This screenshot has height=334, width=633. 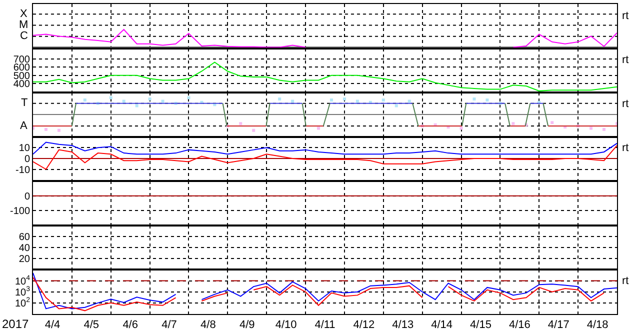 What do you see at coordinates (24, 14) in the screenshot?
I see `text: X` at bounding box center [24, 14].